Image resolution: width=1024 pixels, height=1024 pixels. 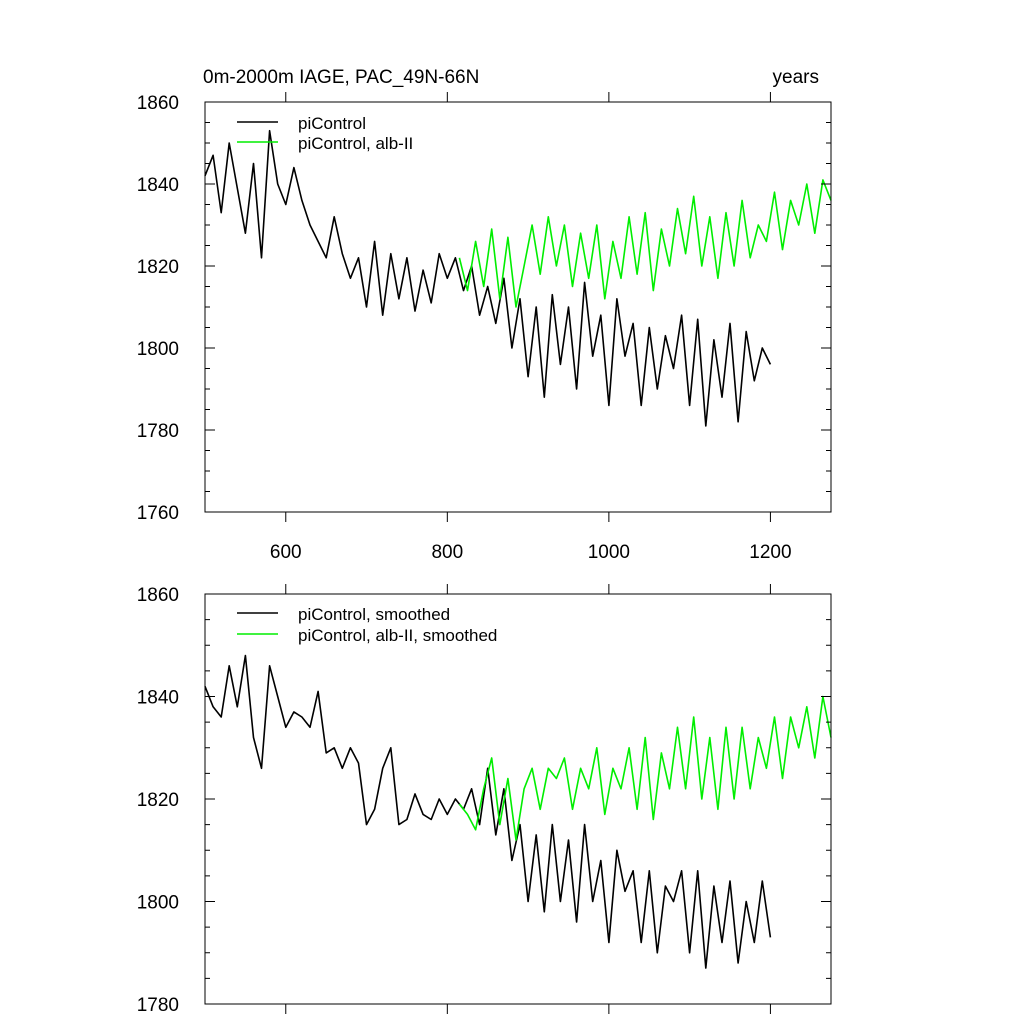 I want to click on bottom-legend-label-smoothed: piControl, smoothed, so click(x=374, y=614).